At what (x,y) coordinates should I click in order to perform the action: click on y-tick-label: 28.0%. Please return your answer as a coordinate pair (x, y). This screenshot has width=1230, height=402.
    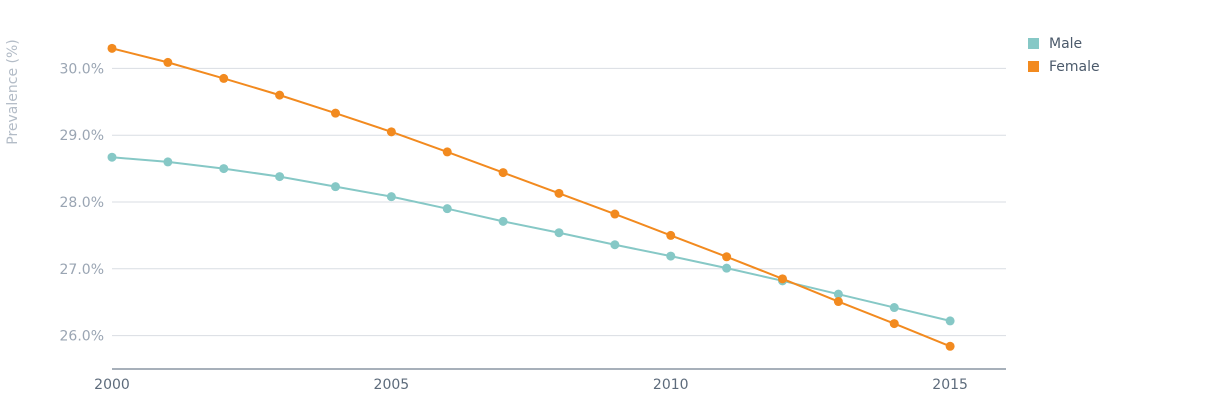
    Looking at the image, I should click on (82, 203).